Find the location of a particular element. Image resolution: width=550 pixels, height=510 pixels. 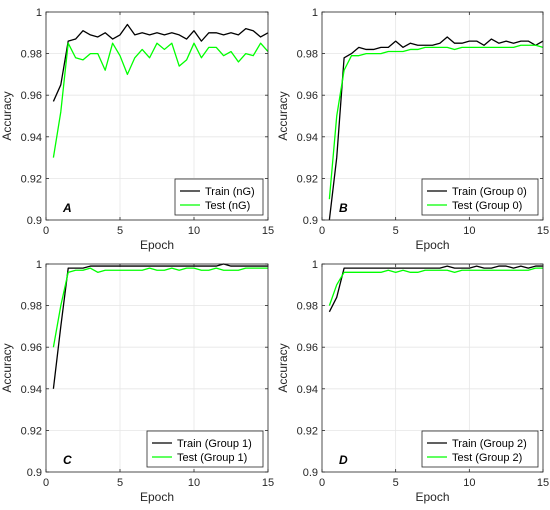

legend-entry-test: Test (Group 2) is located at coordinates (487, 458).